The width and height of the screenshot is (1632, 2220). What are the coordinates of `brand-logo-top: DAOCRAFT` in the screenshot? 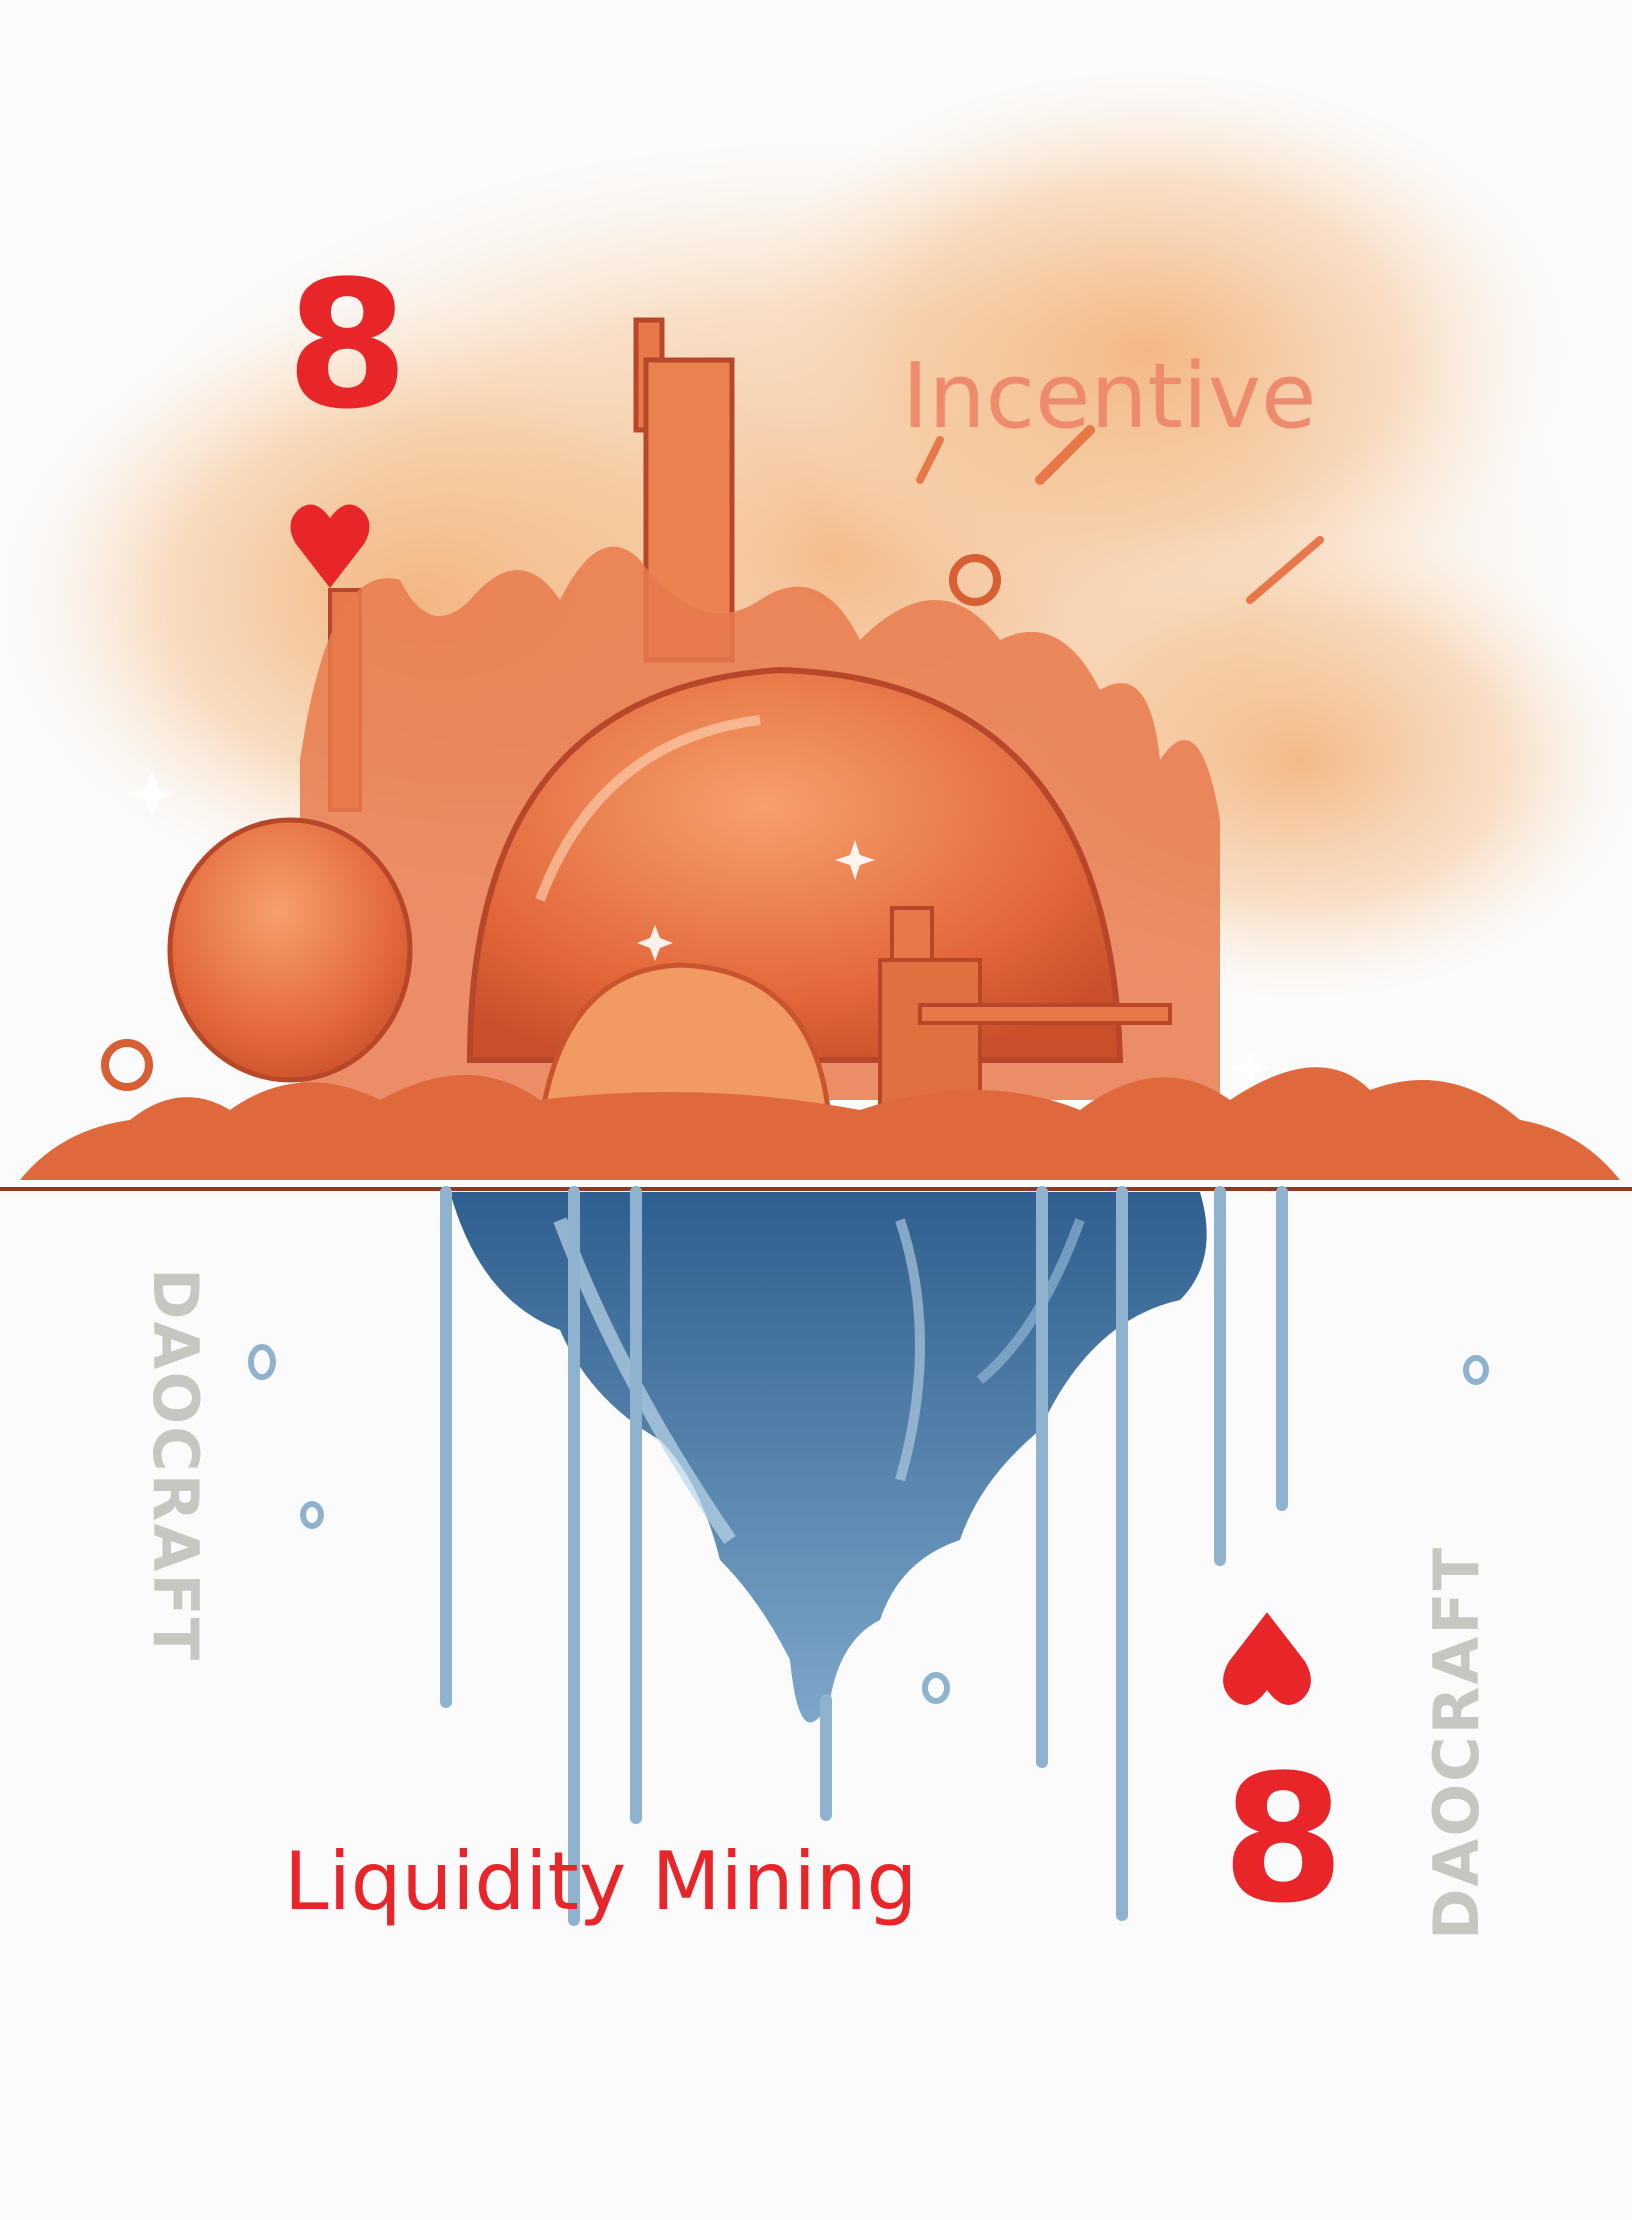 It's located at (175, 1465).